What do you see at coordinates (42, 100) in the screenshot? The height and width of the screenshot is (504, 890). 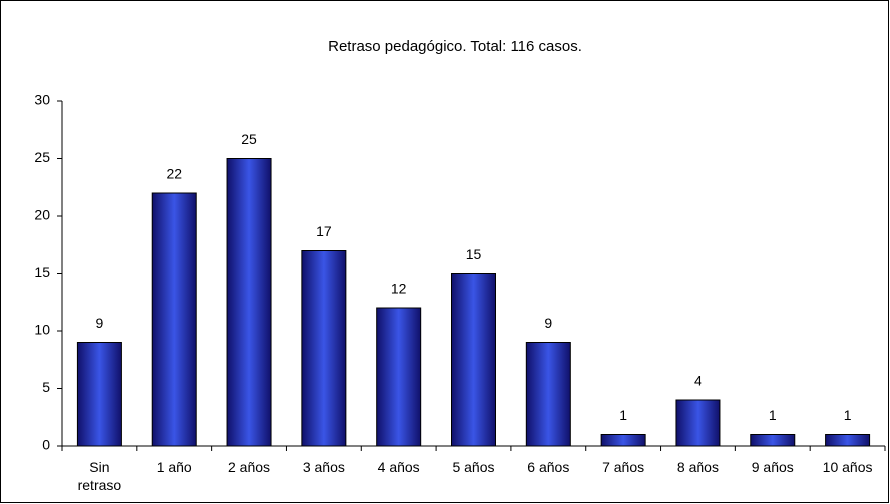 I see `y-tick-label: 30` at bounding box center [42, 100].